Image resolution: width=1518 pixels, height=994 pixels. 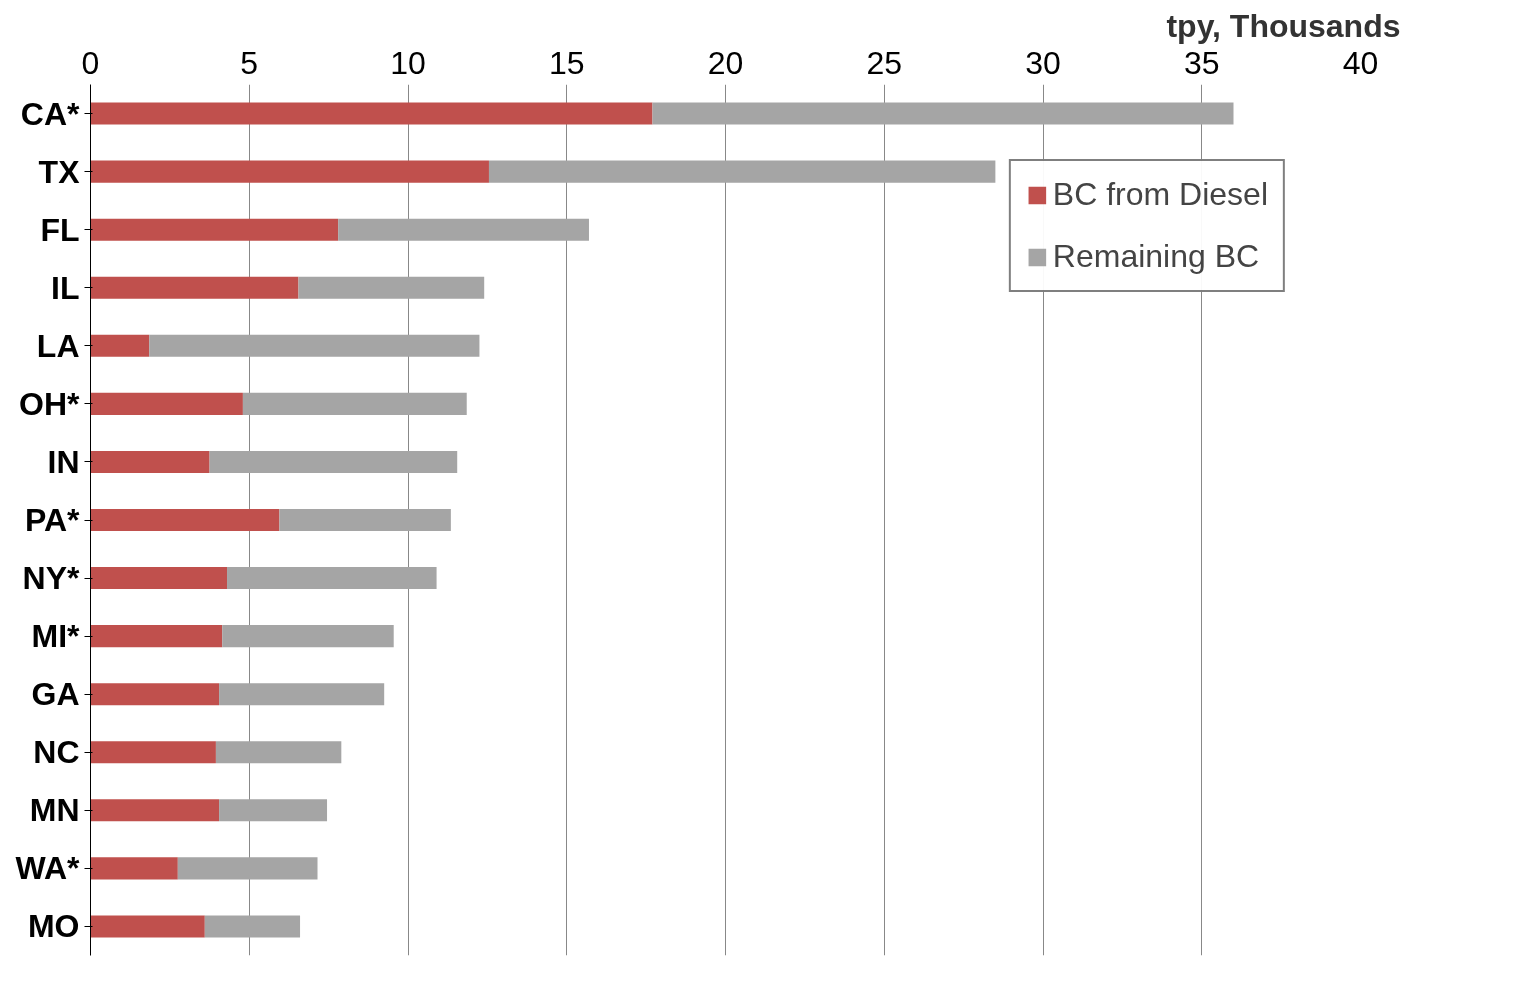 I want to click on x-tick-label: 30, so click(x=1043, y=62).